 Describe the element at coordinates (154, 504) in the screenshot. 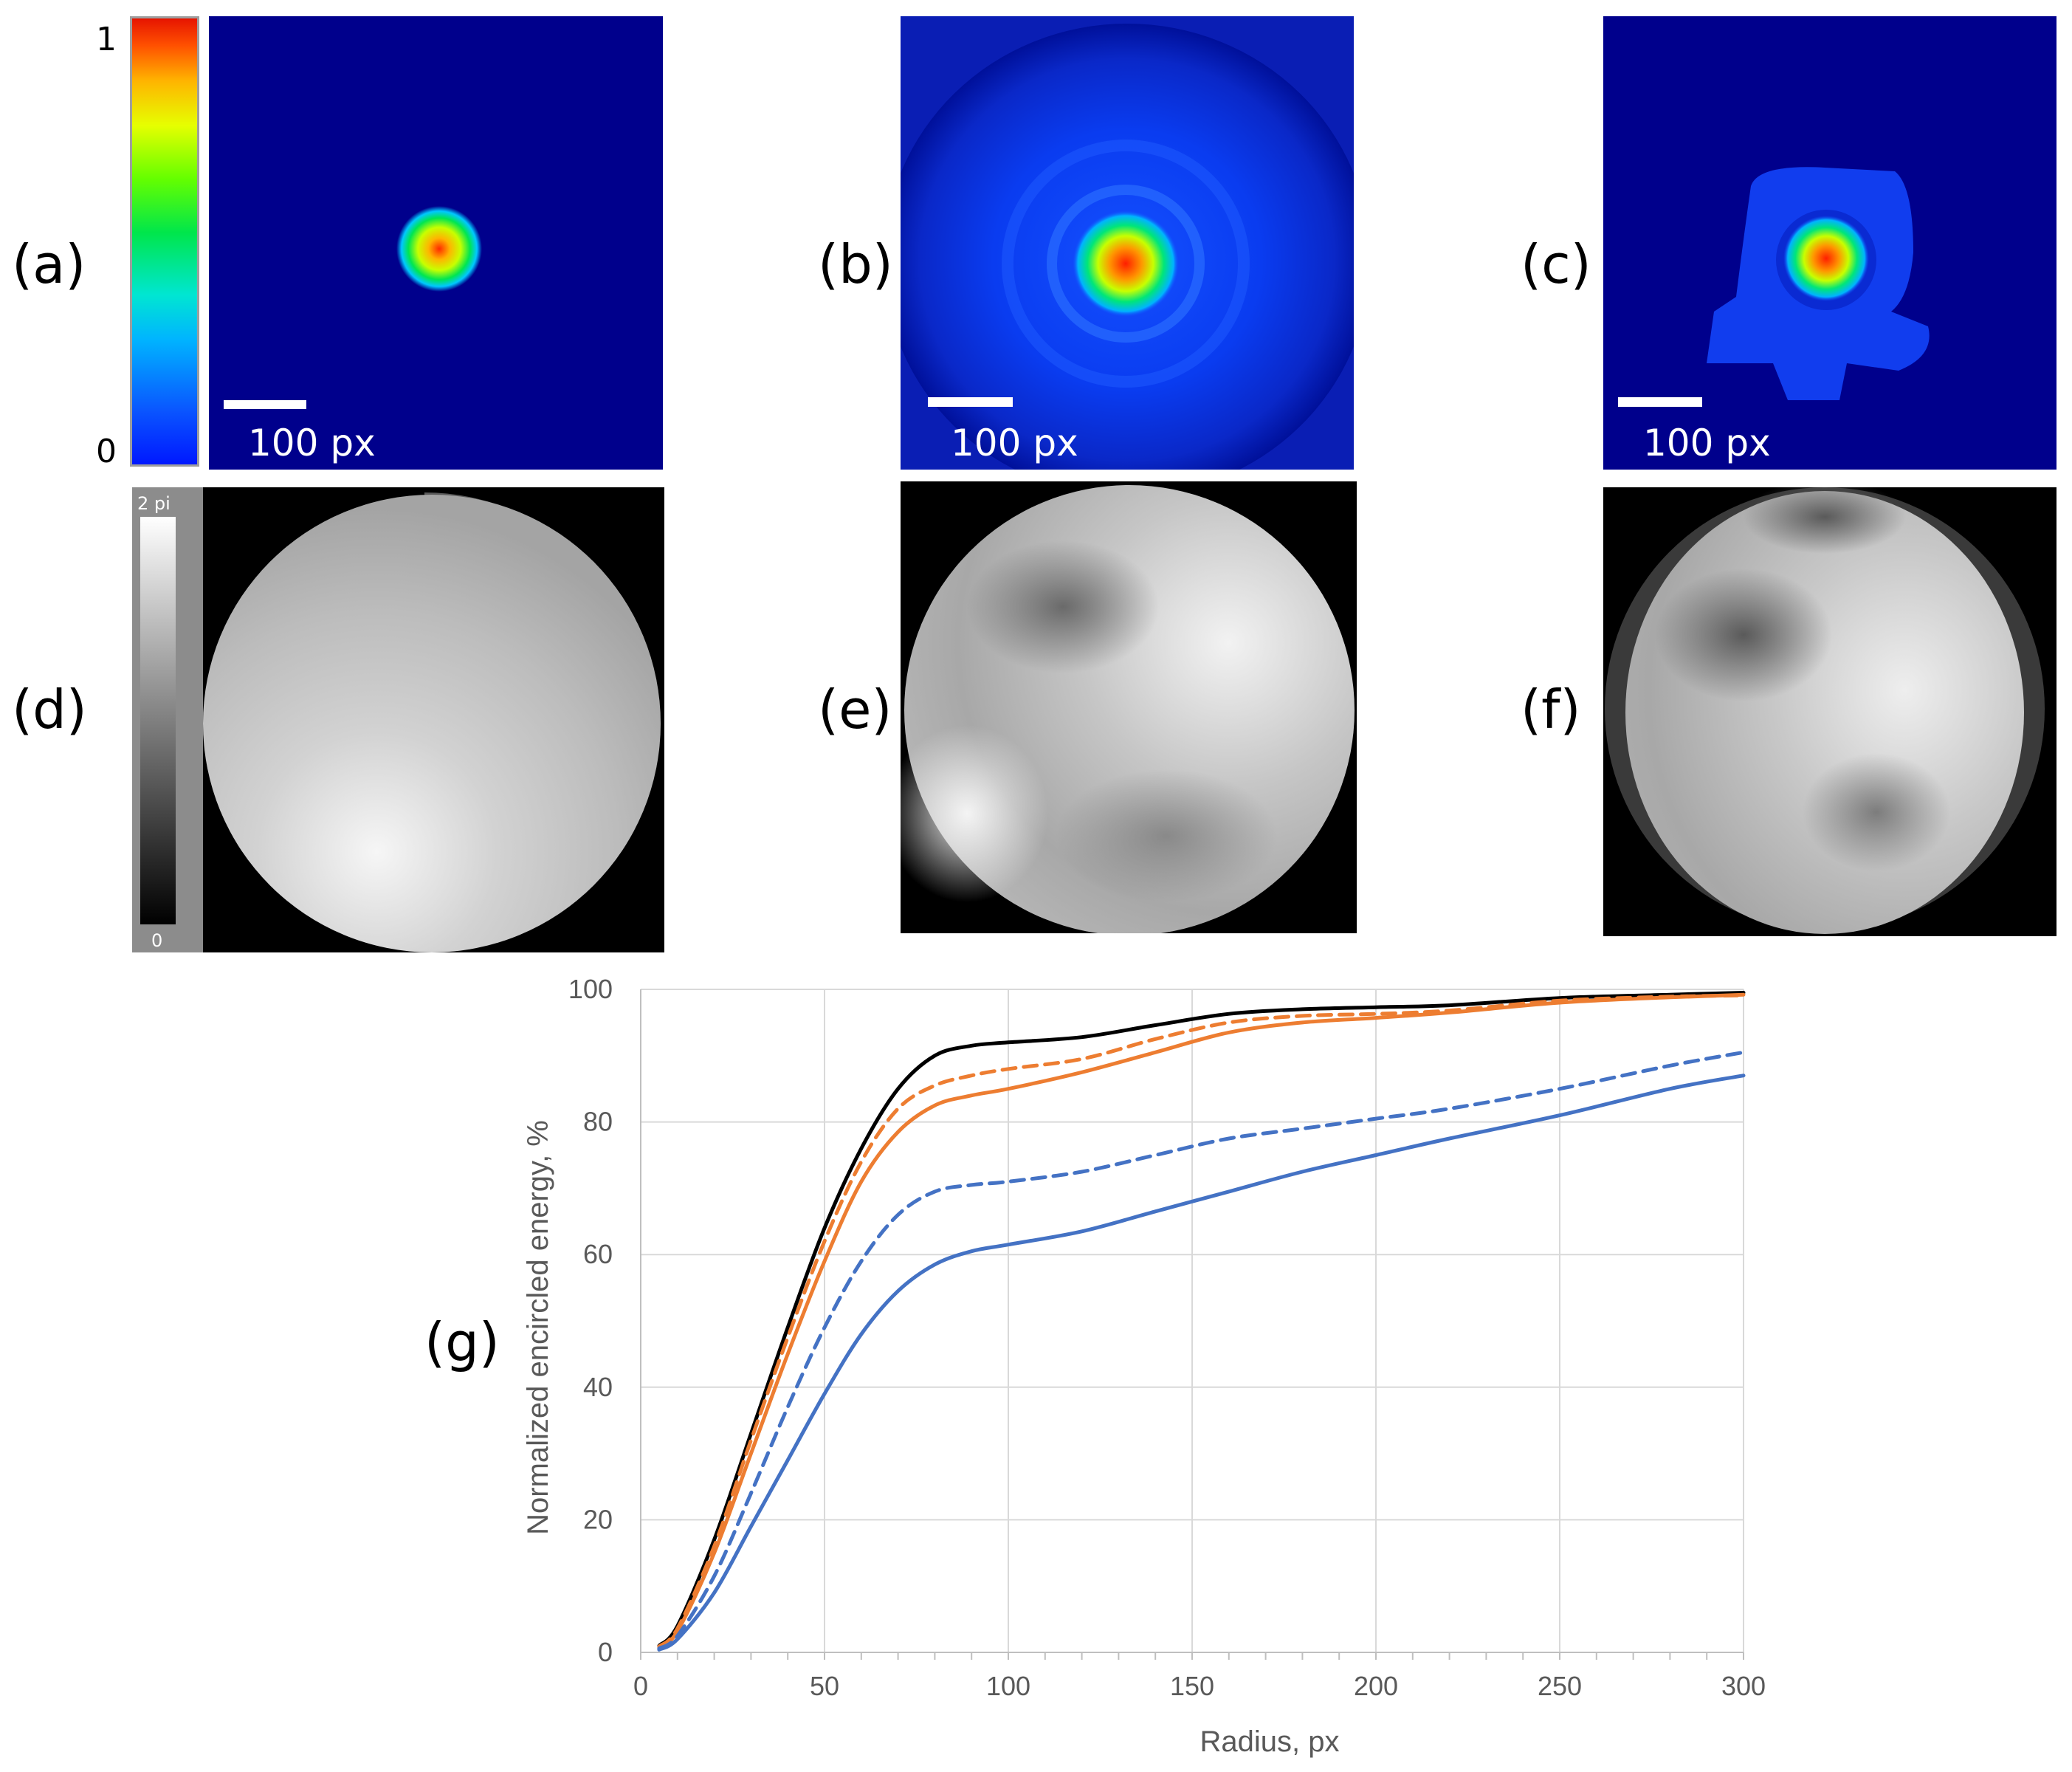

I see `phase-colorbar-max-label: 2 pi` at that location.